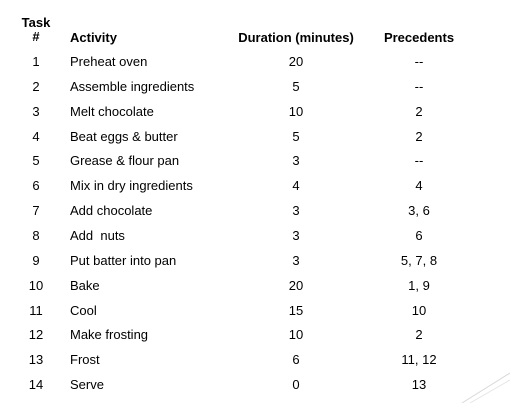 This screenshot has width=510, height=403. Describe the element at coordinates (419, 235) in the screenshot. I see `cell-precedents: 6` at that location.